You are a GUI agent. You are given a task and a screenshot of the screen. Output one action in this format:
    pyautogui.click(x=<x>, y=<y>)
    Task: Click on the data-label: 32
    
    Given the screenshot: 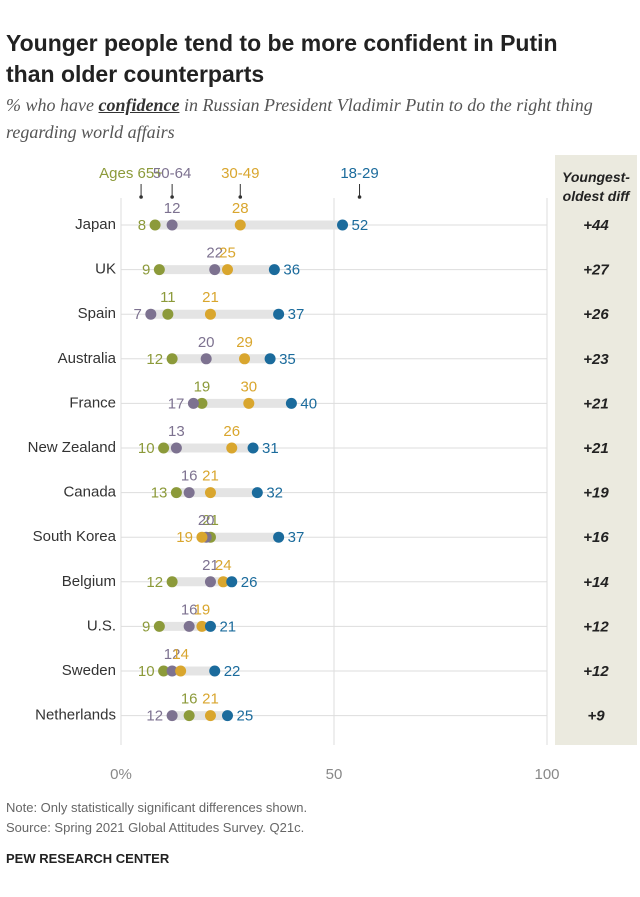 What is the action you would take?
    pyautogui.click(x=274, y=493)
    